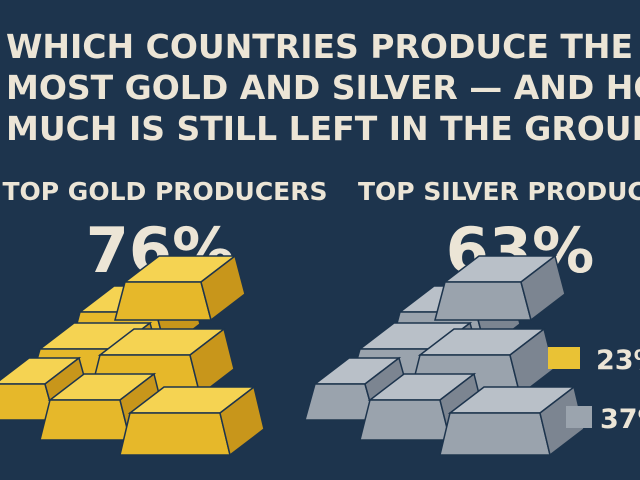  What do you see at coordinates (620, 419) in the screenshot?
I see `legend-label: 37%` at bounding box center [620, 419].